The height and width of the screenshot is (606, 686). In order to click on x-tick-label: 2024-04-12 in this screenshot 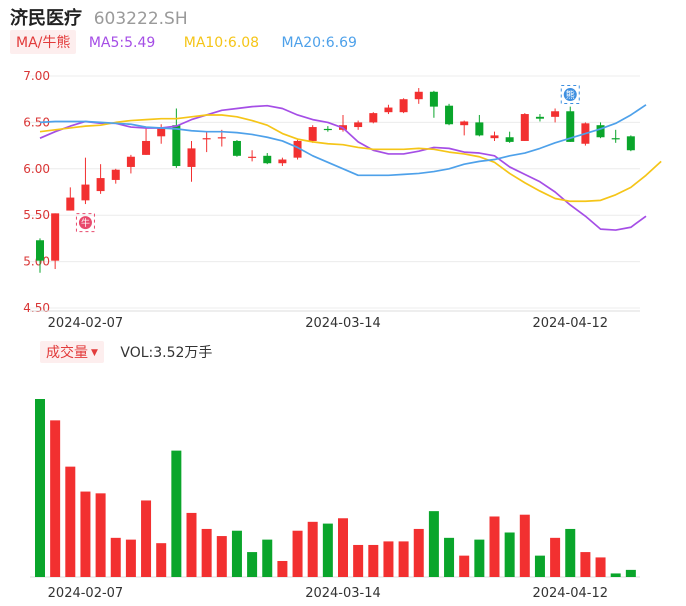, I will do `click(570, 323)`.